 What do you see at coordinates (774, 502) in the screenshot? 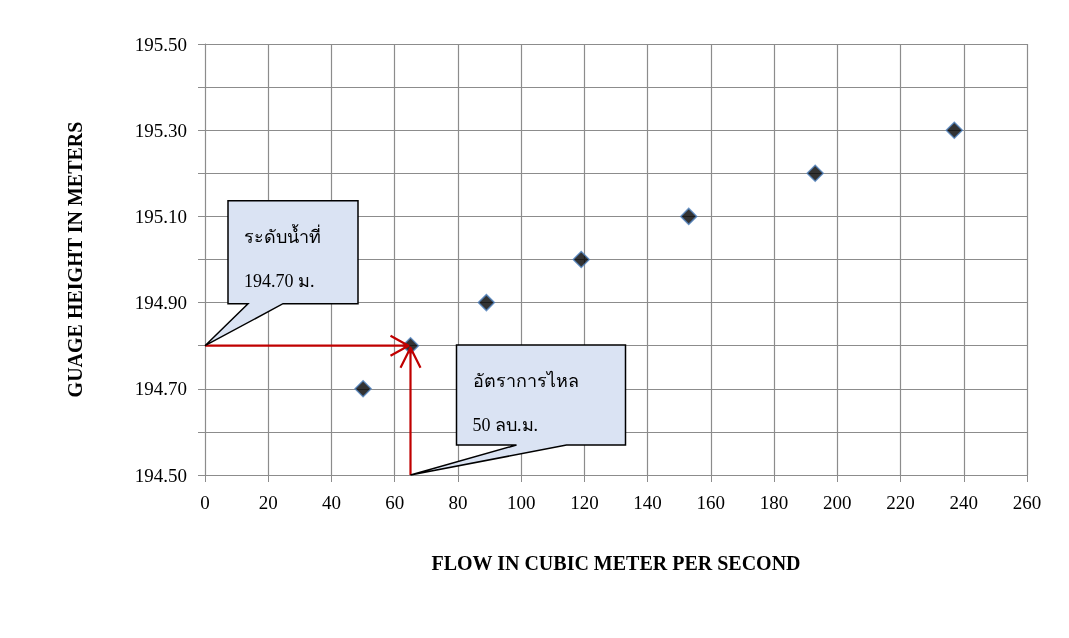
I see `x-tick-label: 180` at bounding box center [774, 502].